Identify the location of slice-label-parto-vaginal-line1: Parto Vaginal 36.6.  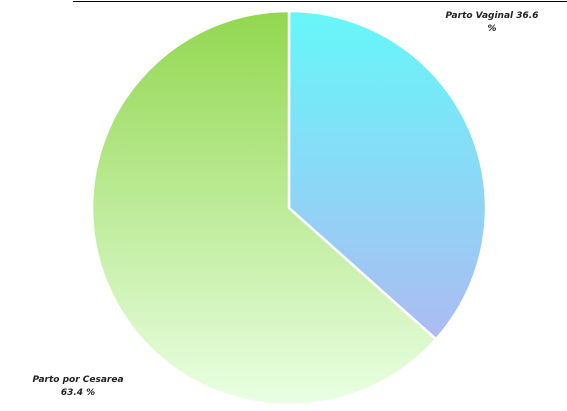
(492, 16).